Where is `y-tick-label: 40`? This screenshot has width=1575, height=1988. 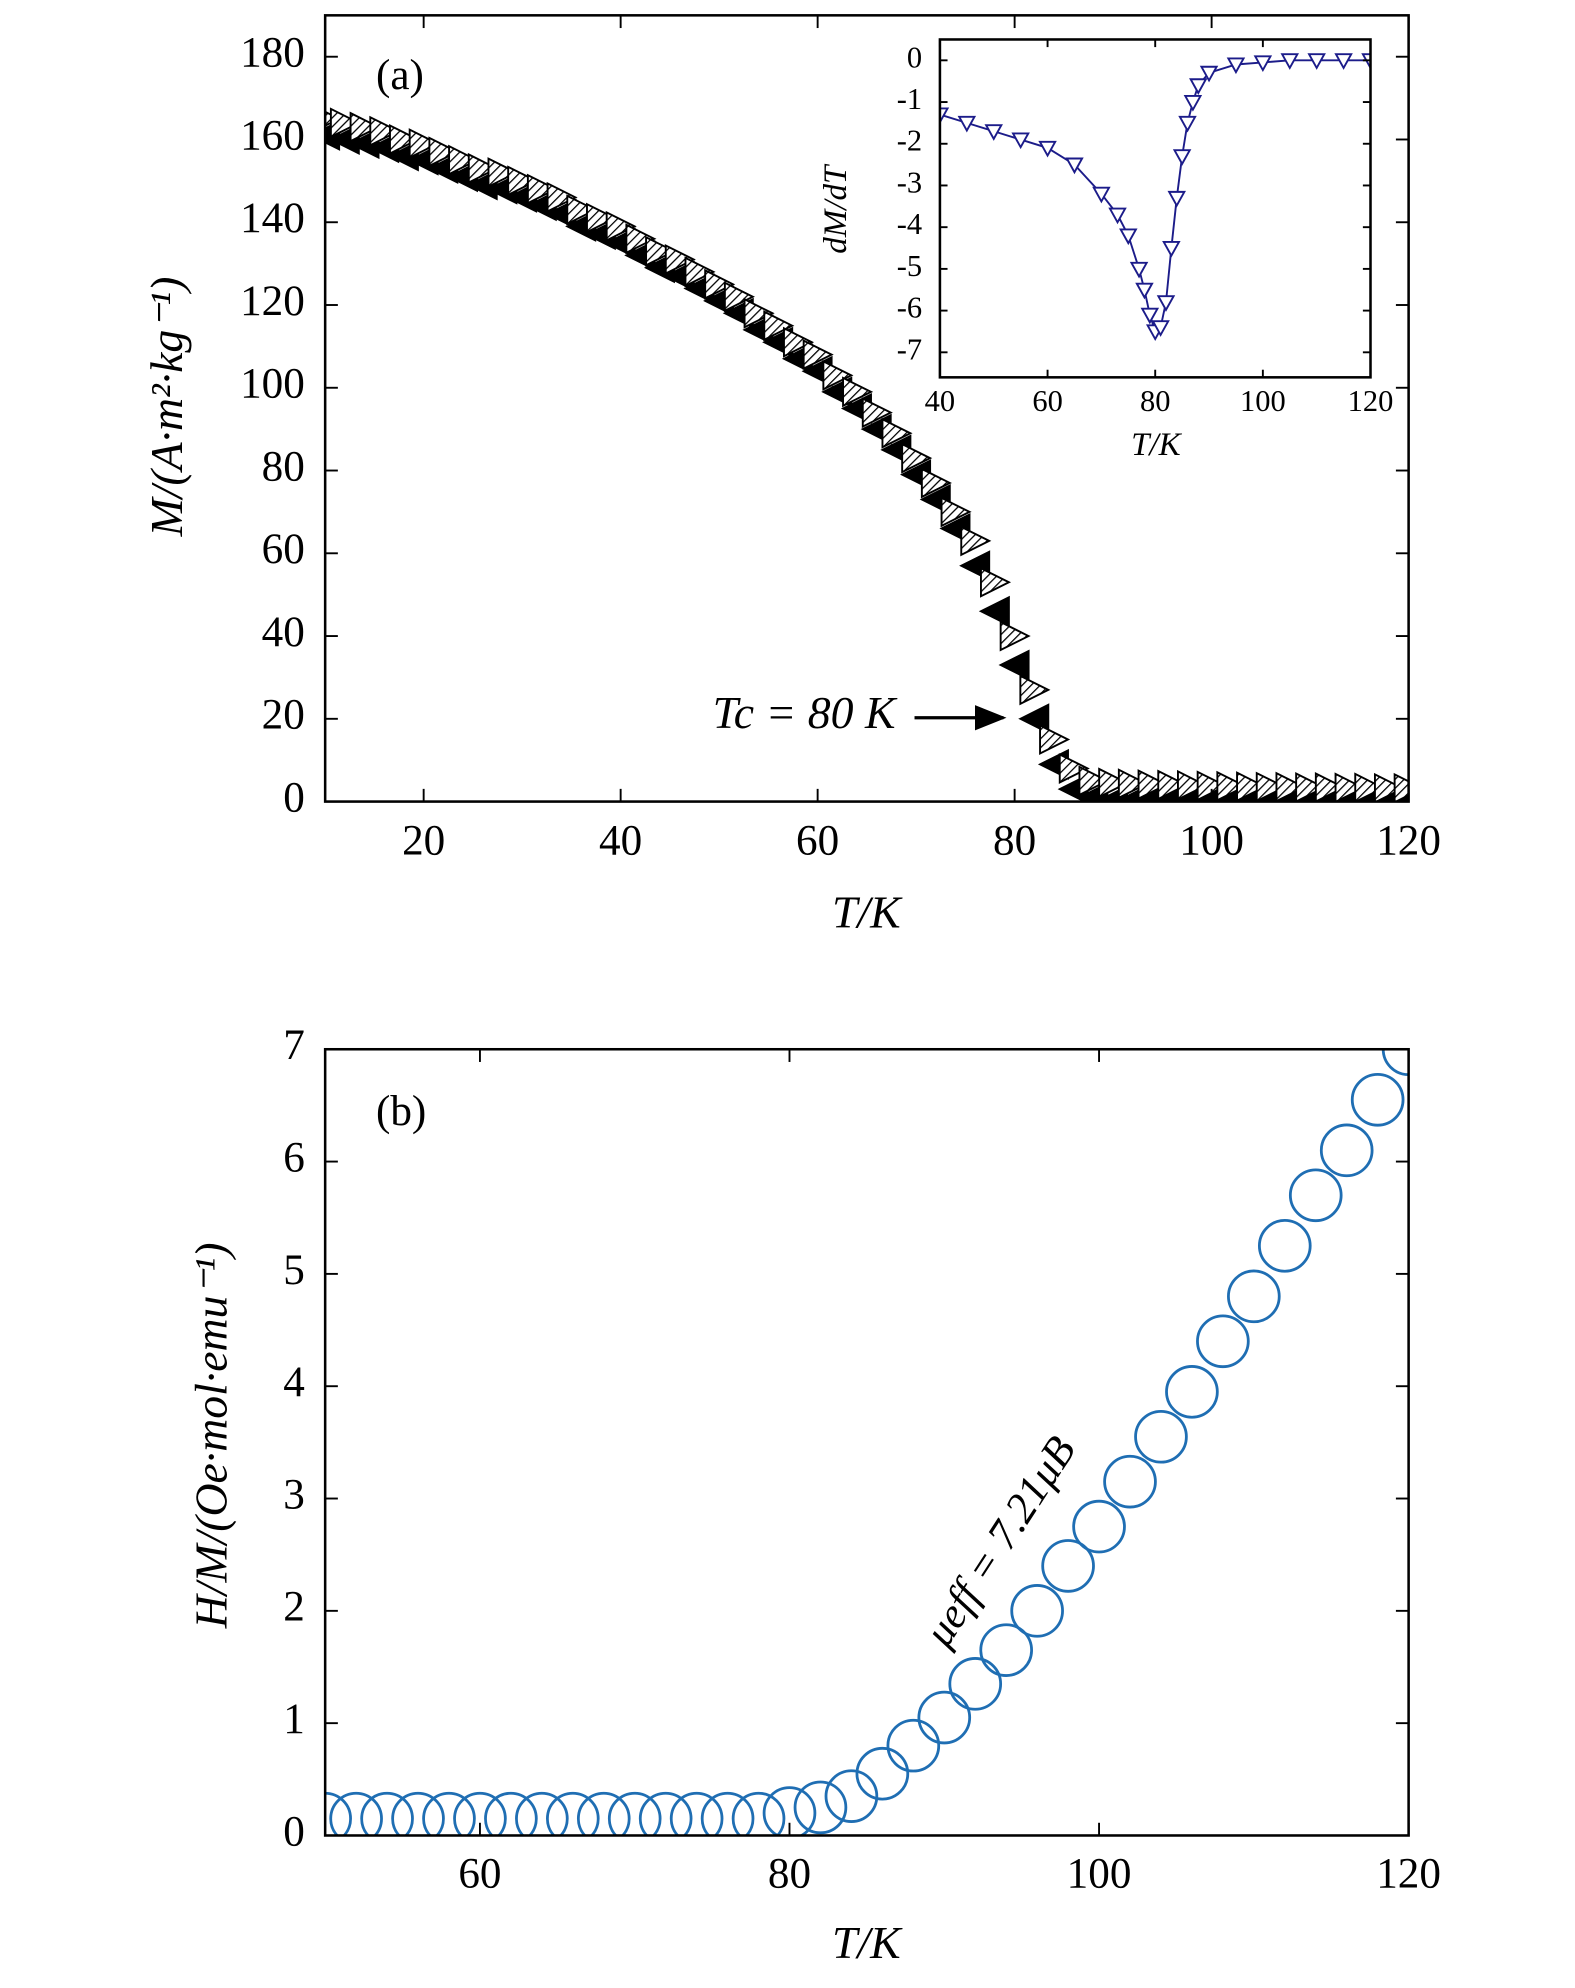
y-tick-label: 40 is located at coordinates (283, 632).